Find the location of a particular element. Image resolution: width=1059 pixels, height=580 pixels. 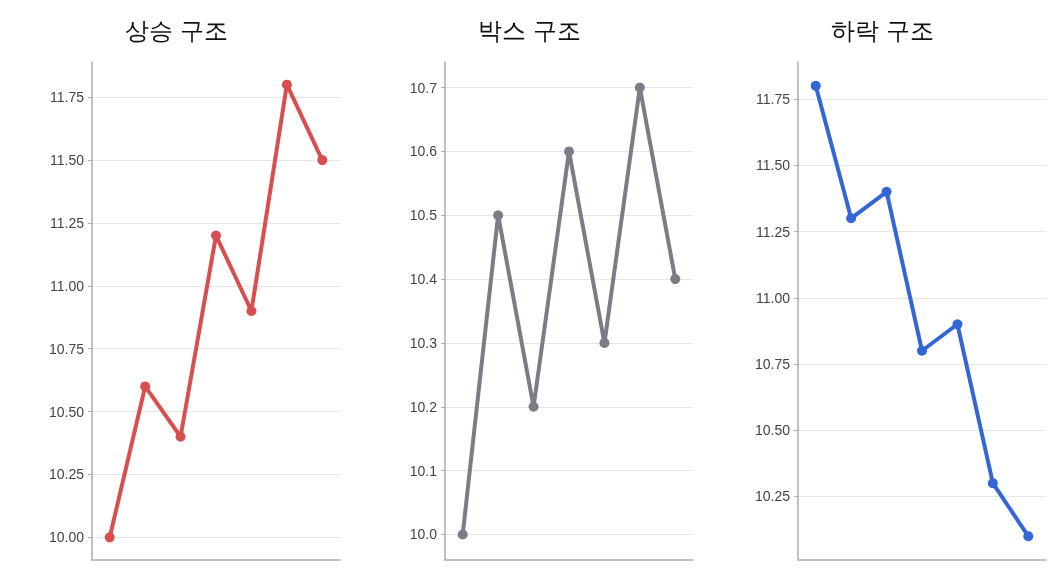

y-tick-label: 10.3 is located at coordinates (423, 342).